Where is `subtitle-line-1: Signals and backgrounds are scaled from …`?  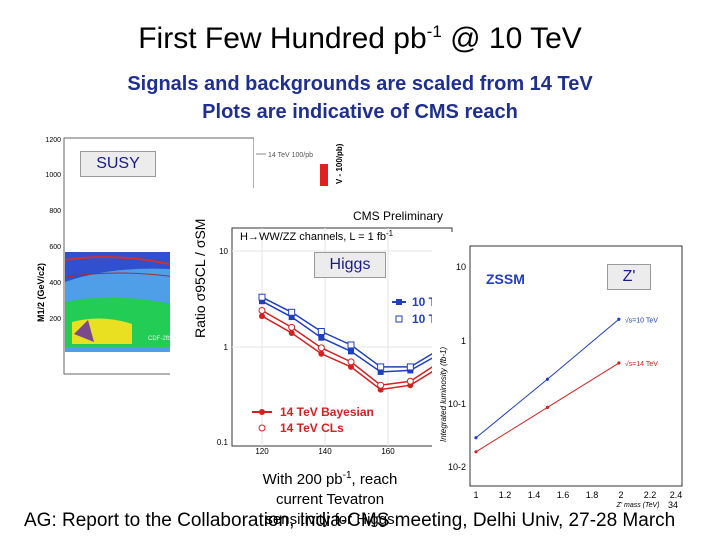
subtitle-line-1: Signals and backgrounds are scaled from … is located at coordinates (360, 84).